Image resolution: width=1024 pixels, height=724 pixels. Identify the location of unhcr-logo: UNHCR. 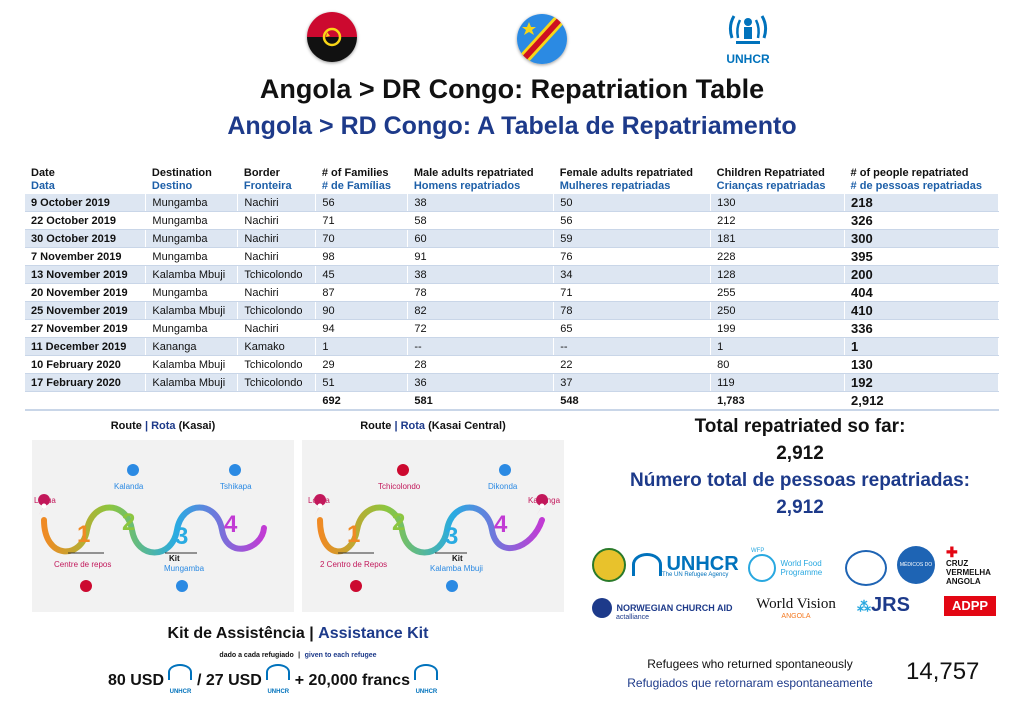
(748, 38).